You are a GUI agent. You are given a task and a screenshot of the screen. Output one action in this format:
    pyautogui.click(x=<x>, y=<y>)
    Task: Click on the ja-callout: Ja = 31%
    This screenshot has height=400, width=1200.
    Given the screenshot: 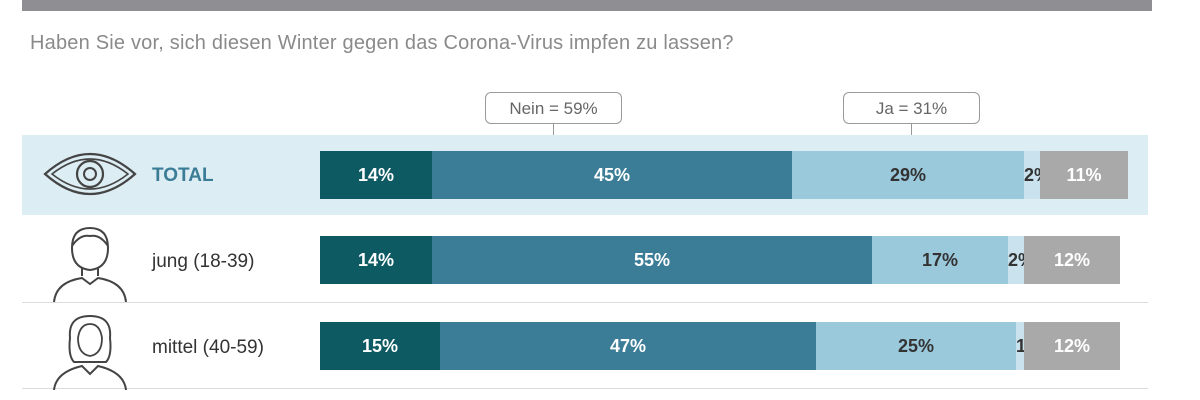 What is the action you would take?
    pyautogui.click(x=911, y=108)
    